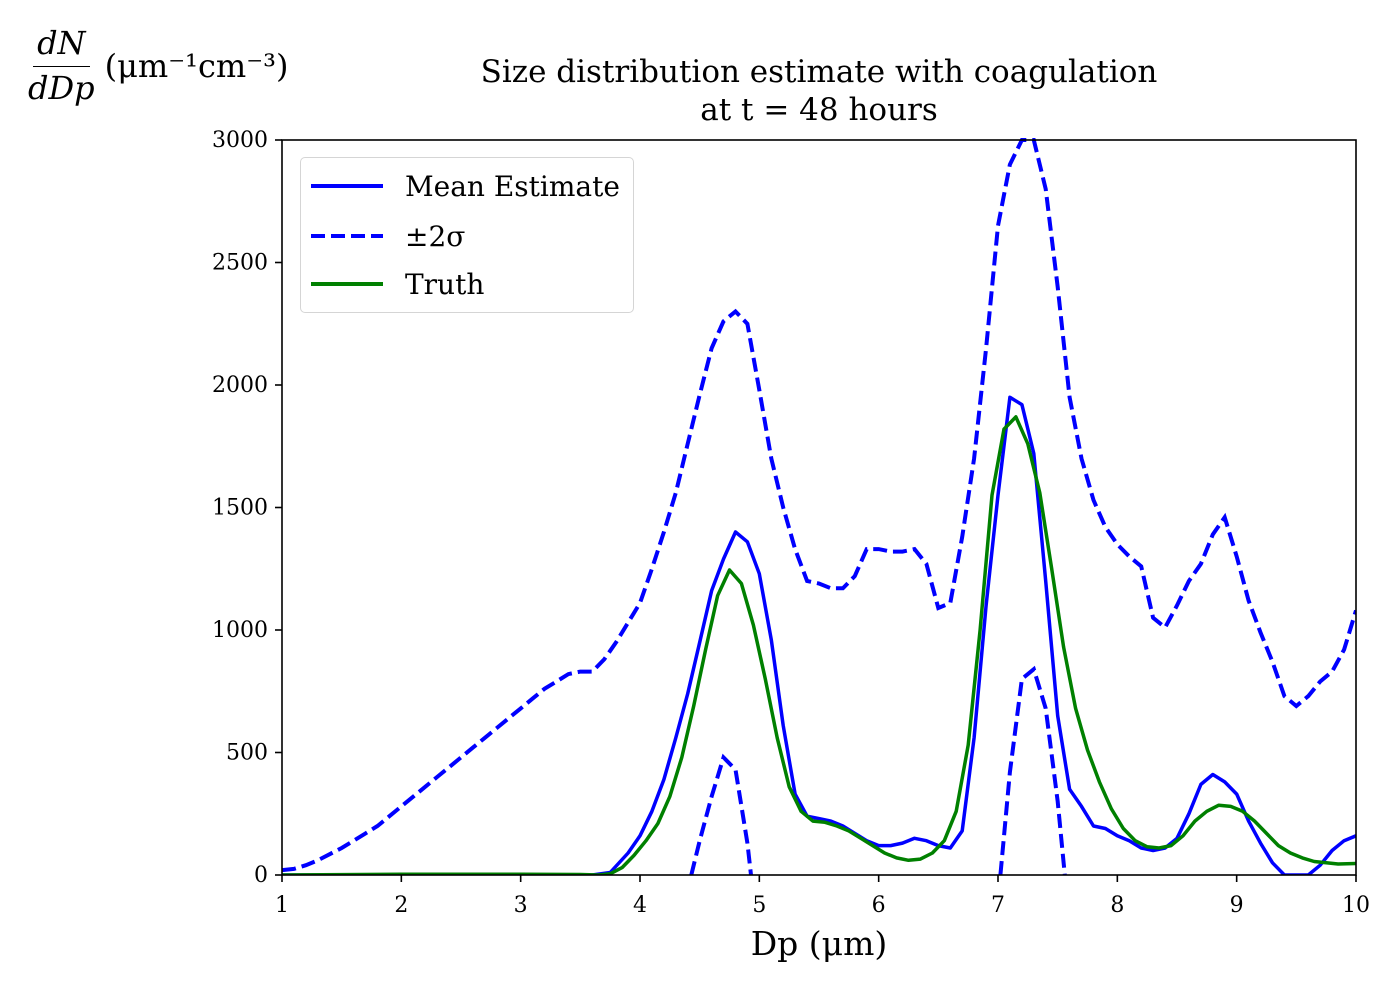 This screenshot has height=1000, width=1400. Describe the element at coordinates (471, 236) in the screenshot. I see `legend-entry-sigma: ±2σ` at that location.